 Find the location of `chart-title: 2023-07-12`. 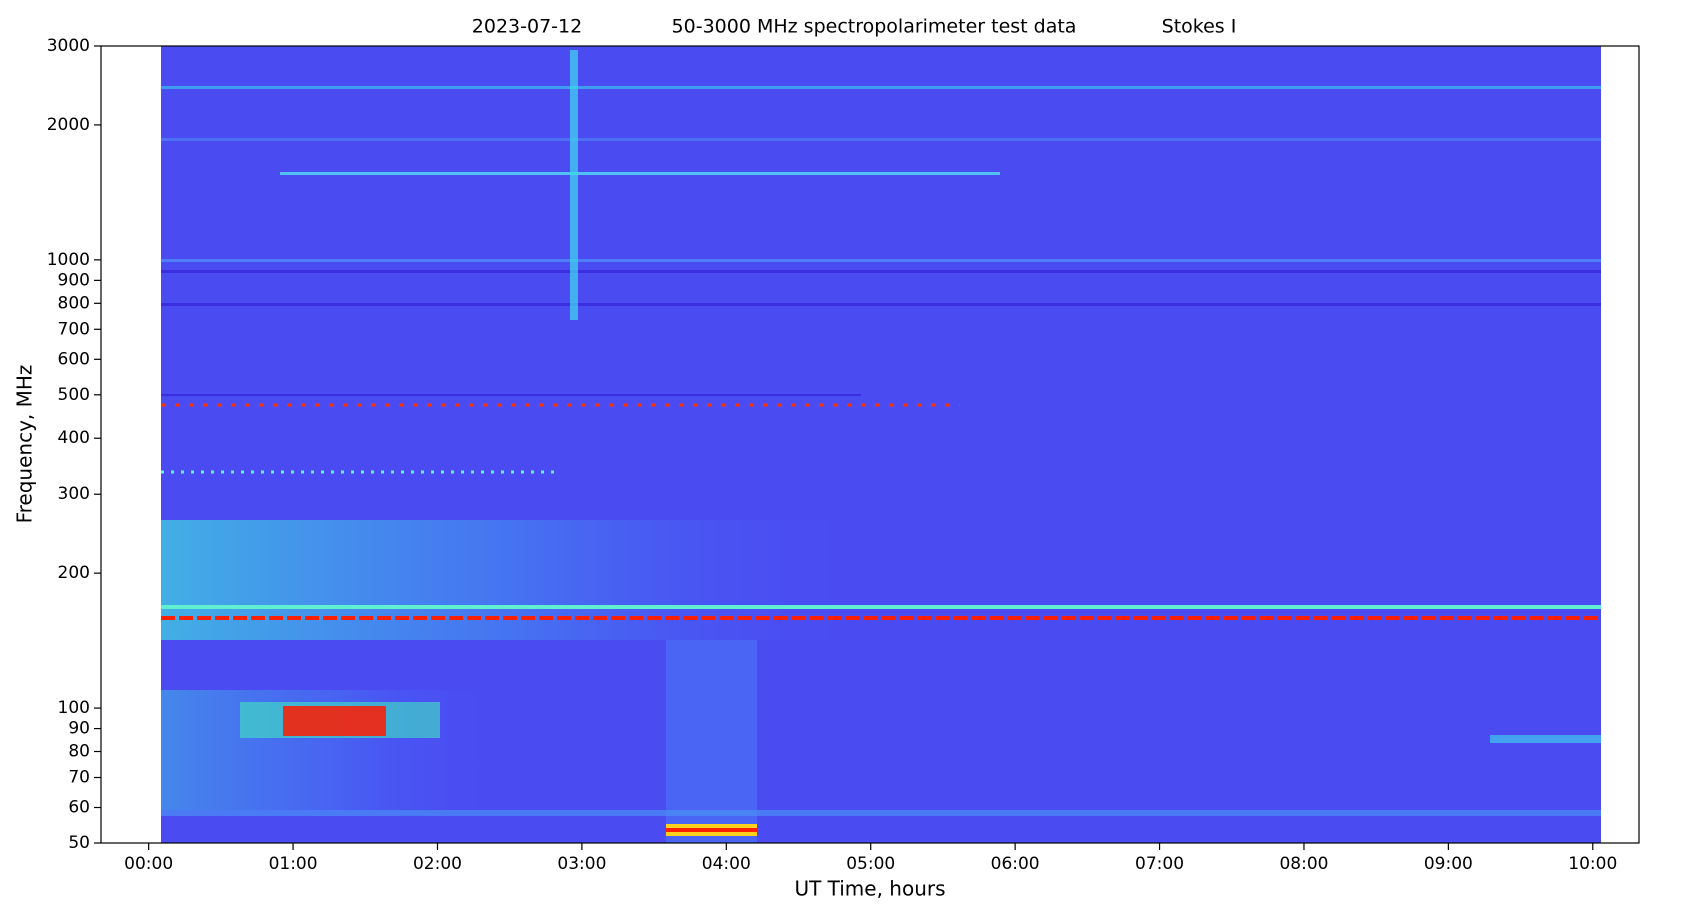

chart-title: 2023-07-12 is located at coordinates (527, 27).